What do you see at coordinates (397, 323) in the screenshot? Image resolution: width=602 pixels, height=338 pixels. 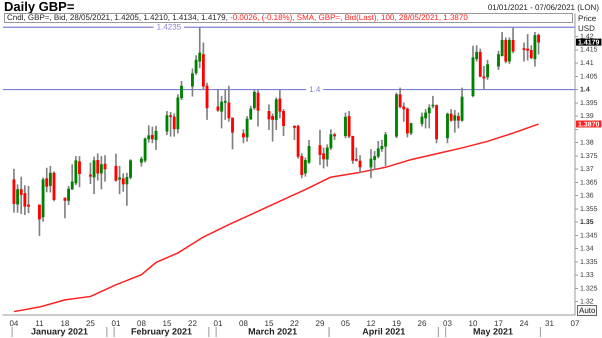 I see `x-tick-label: 19` at bounding box center [397, 323].